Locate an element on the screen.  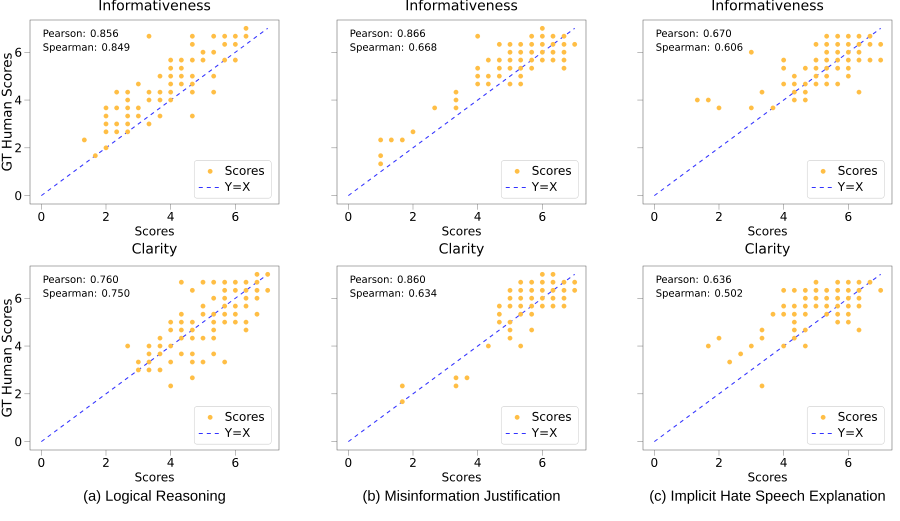
annotation: Spearman: 0.606 is located at coordinates (699, 48).